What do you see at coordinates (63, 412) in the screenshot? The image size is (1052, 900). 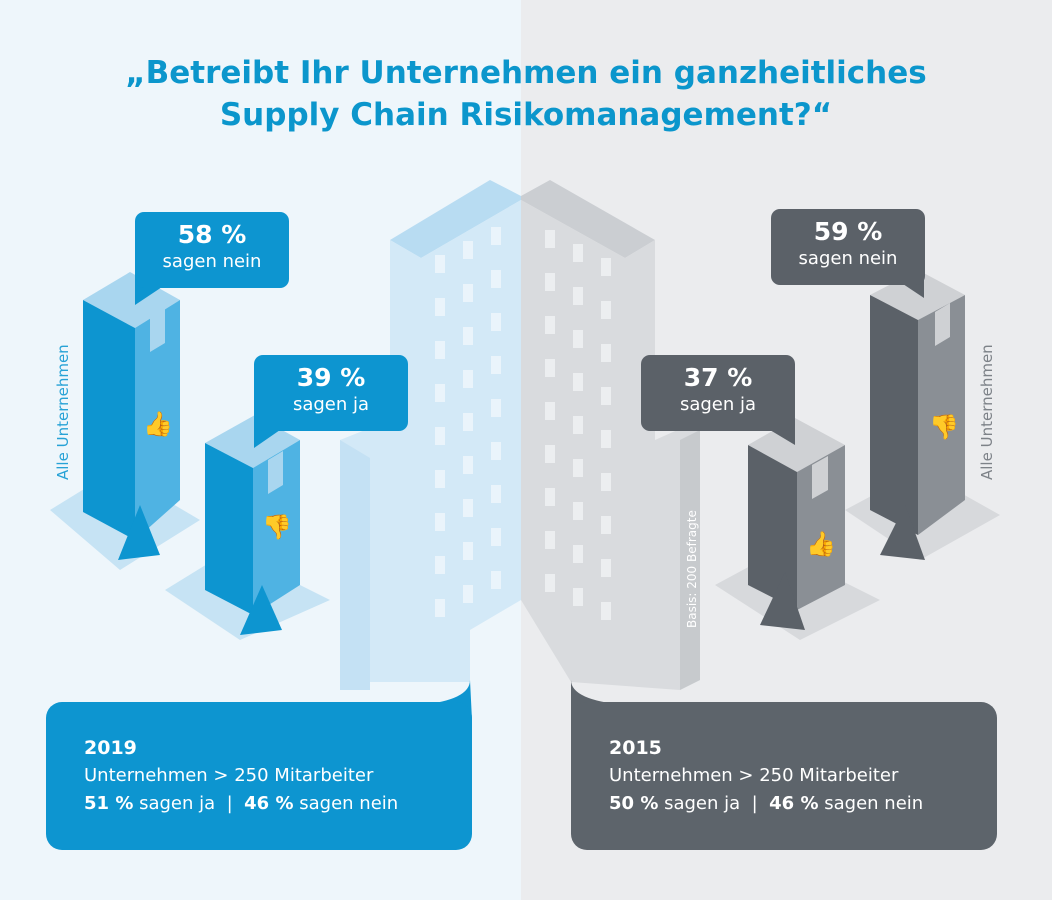 I see `side-label-left: Alle Unternehmen` at bounding box center [63, 412].